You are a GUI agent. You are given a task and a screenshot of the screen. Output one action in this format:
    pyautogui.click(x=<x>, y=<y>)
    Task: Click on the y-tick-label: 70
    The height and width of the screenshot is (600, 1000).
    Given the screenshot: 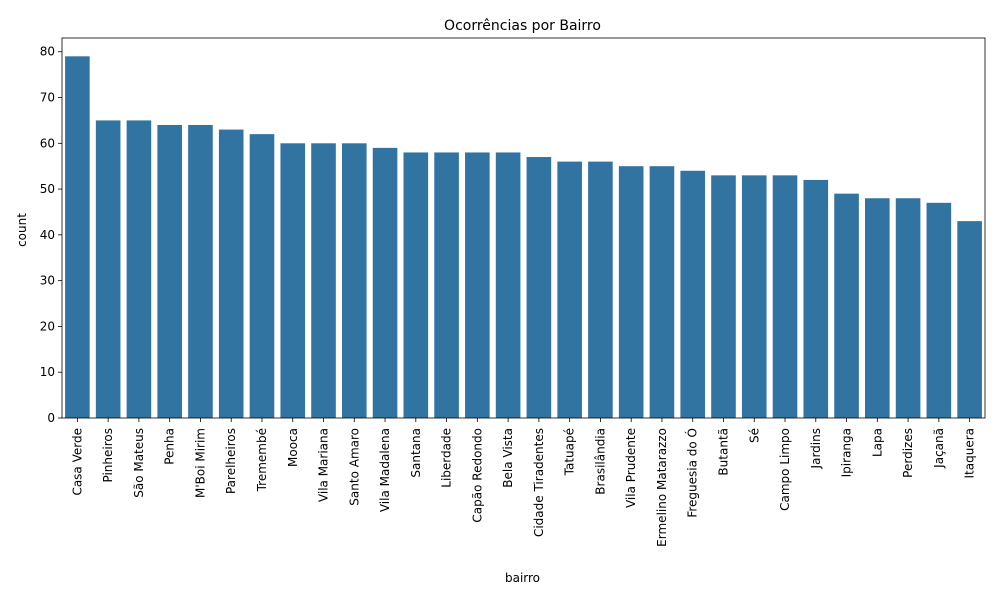 What is the action you would take?
    pyautogui.click(x=47, y=98)
    